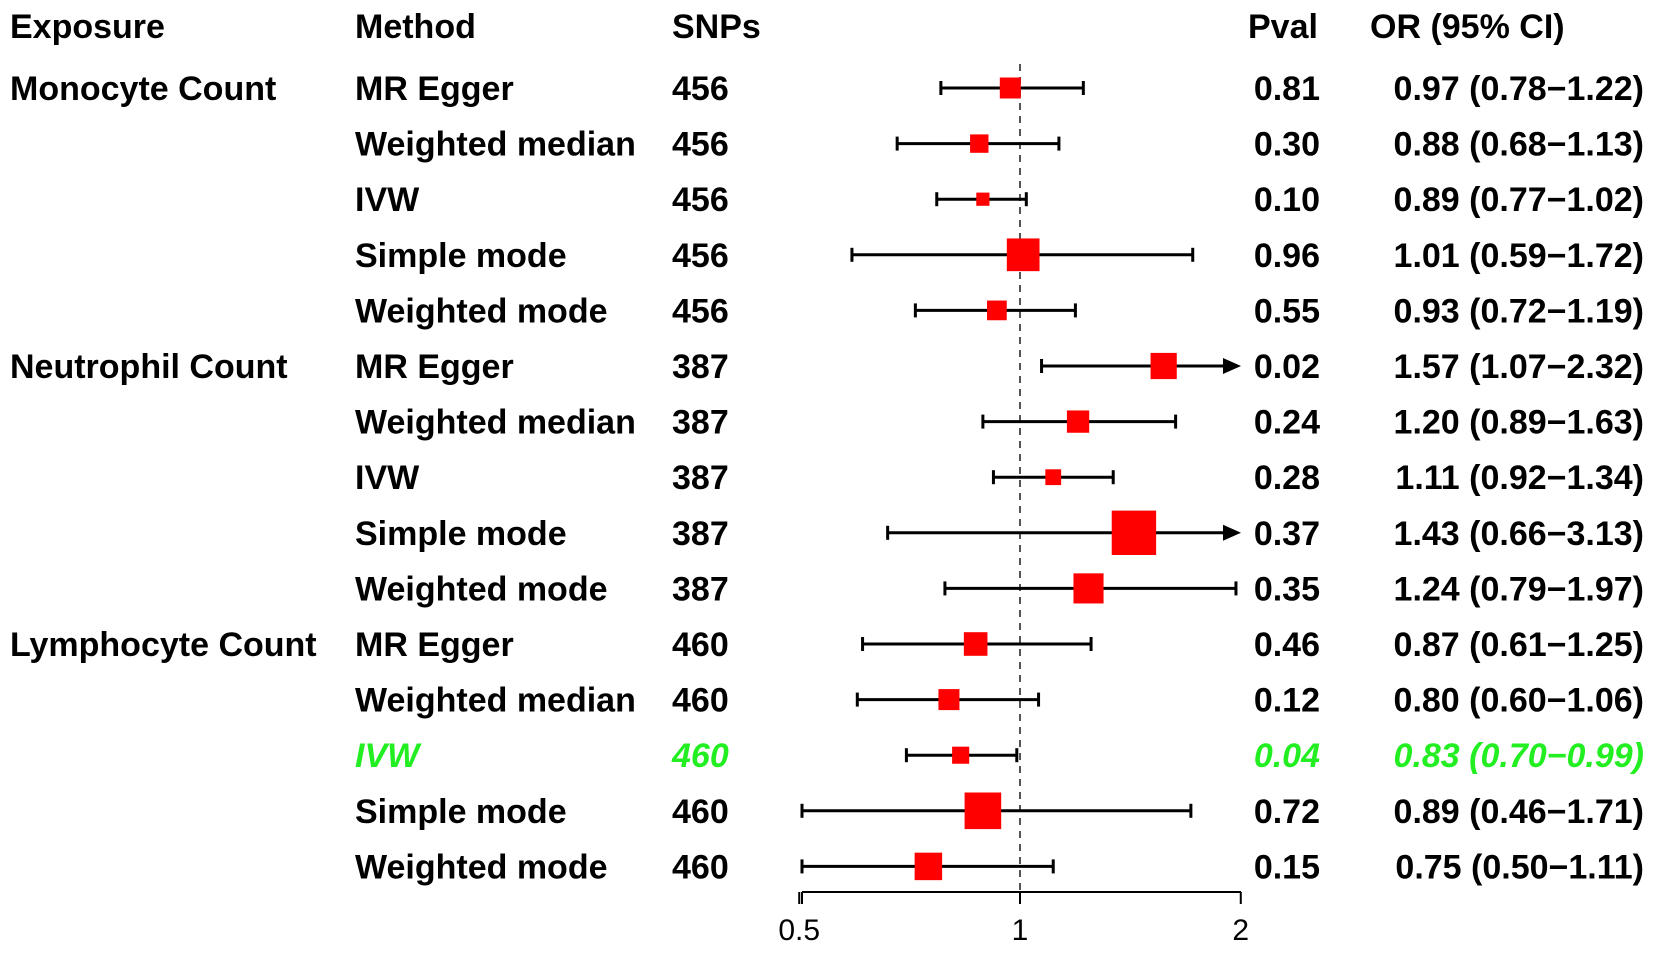 This screenshot has height=962, width=1654. I want to click on or-ci-value: 1.57 (1.07−2.32), so click(1519, 367).